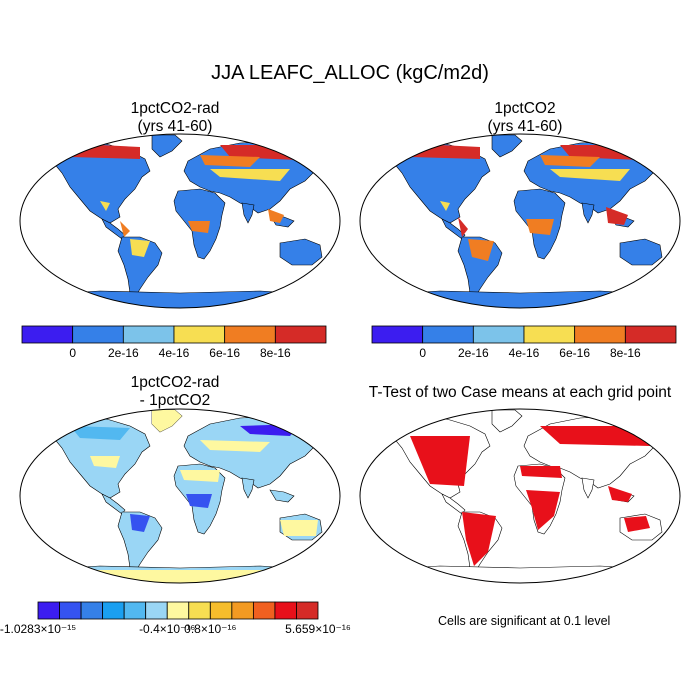 Image resolution: width=700 pixels, height=700 pixels. I want to click on panel-2-title-line1: 1pctCO2, so click(525, 108).